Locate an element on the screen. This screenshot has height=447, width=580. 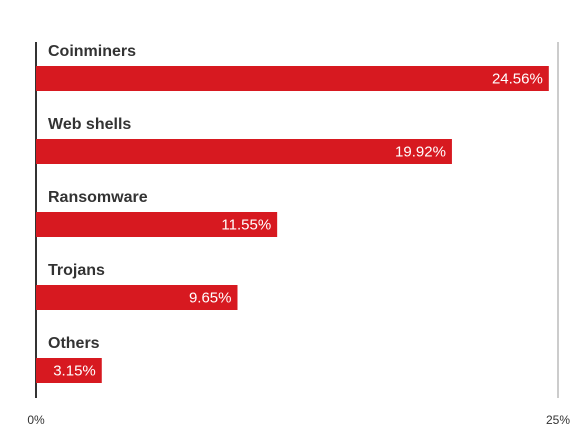
category-label: Trojans is located at coordinates (76, 270).